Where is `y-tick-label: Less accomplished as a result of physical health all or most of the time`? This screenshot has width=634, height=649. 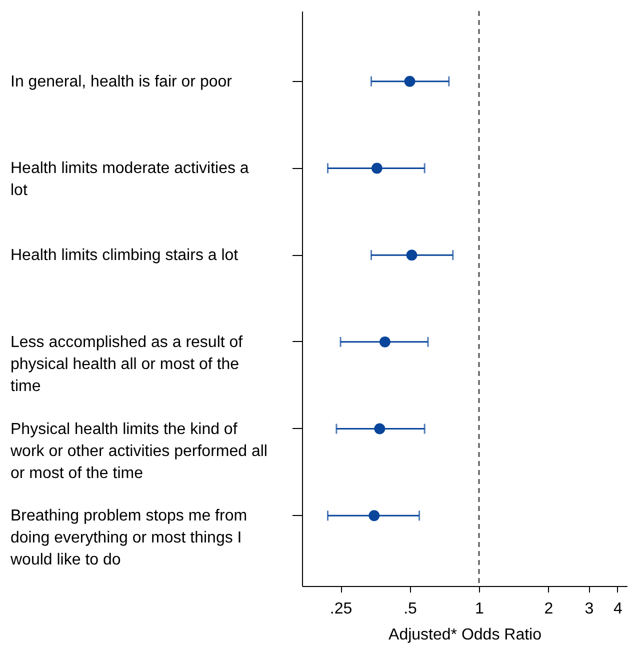 y-tick-label: Less accomplished as a result of physical health all or most of the time is located at coordinates (127, 364).